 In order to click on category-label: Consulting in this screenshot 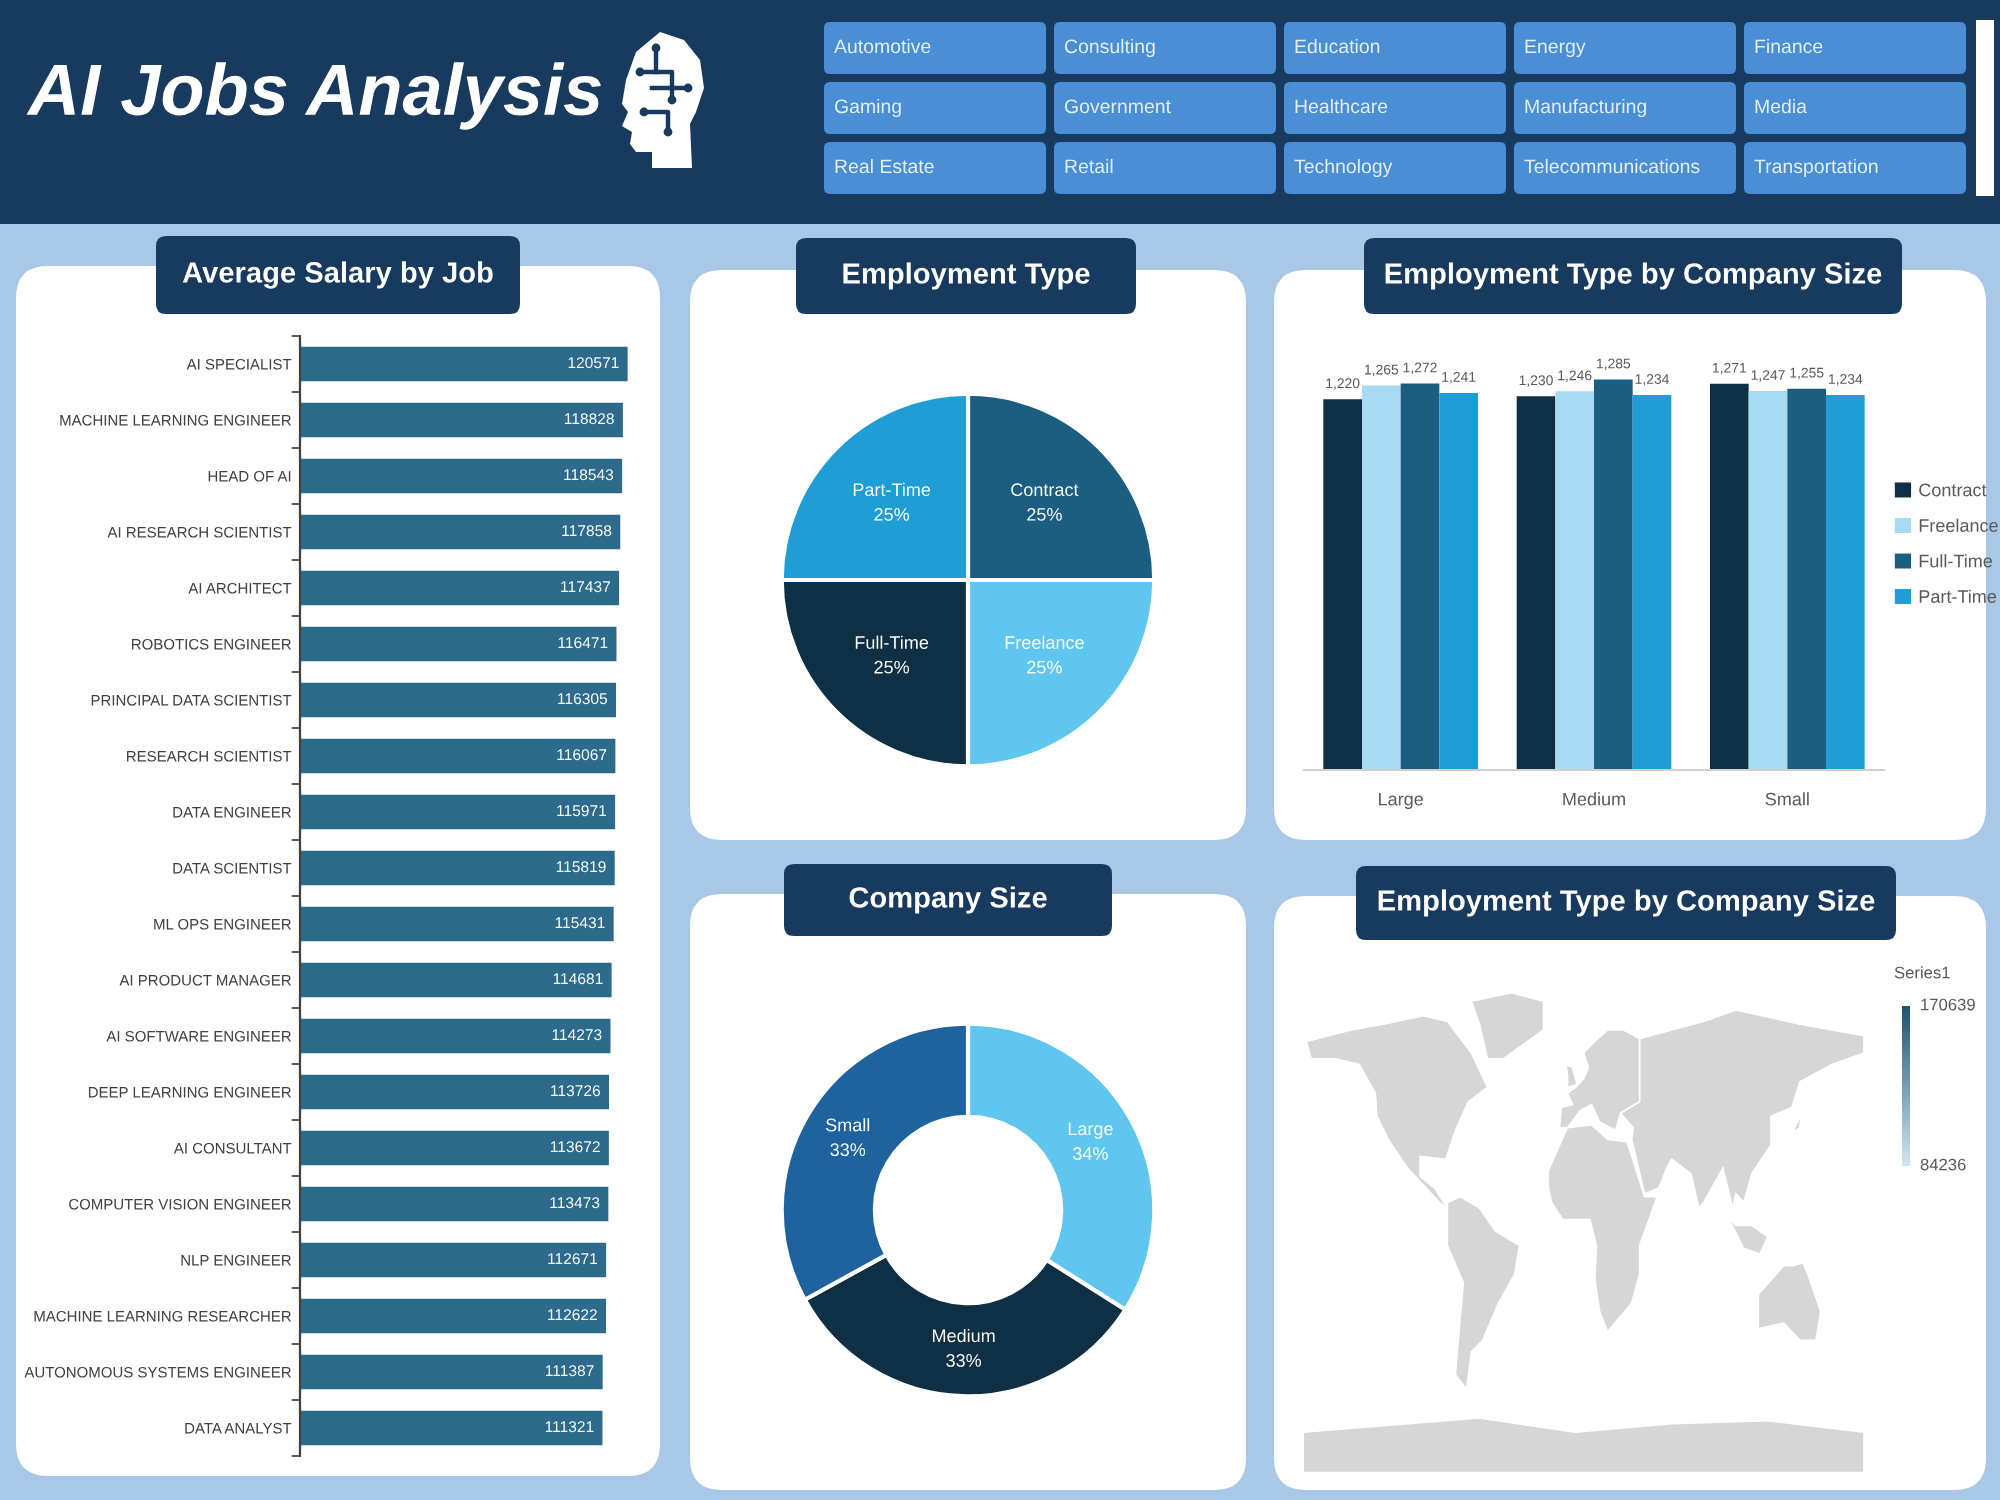, I will do `click(1109, 48)`.